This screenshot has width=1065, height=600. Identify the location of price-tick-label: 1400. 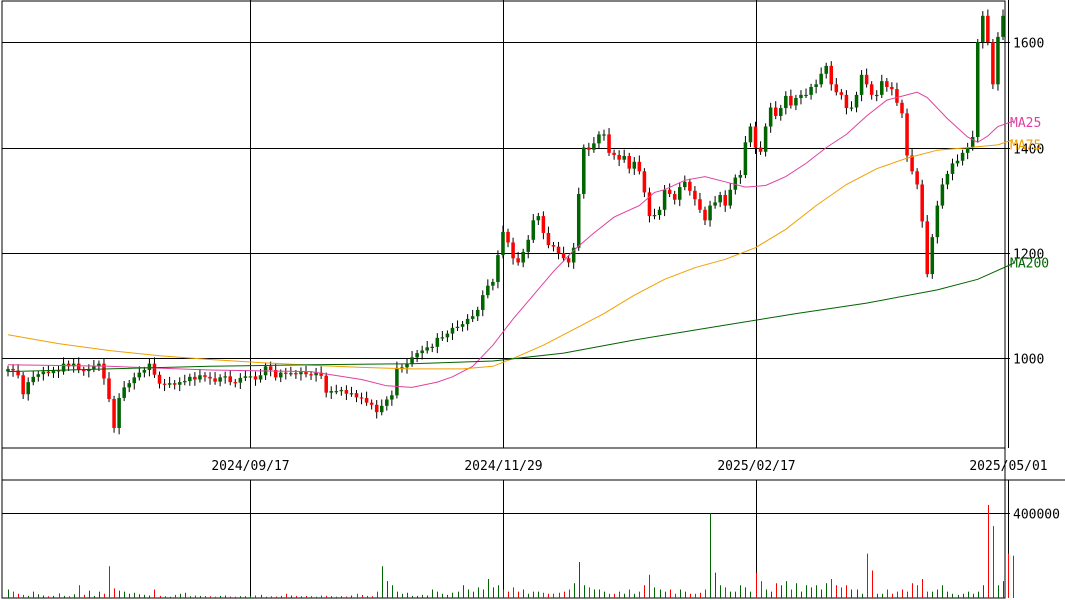
(1028, 150).